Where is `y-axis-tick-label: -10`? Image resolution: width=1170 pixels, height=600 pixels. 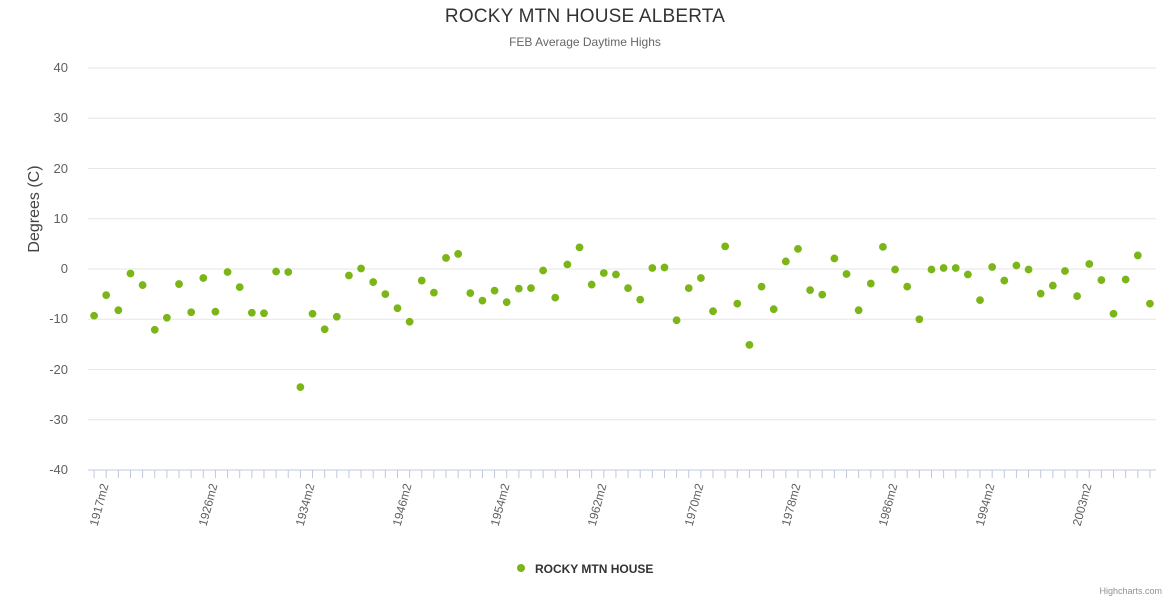 y-axis-tick-label: -10 is located at coordinates (58, 319).